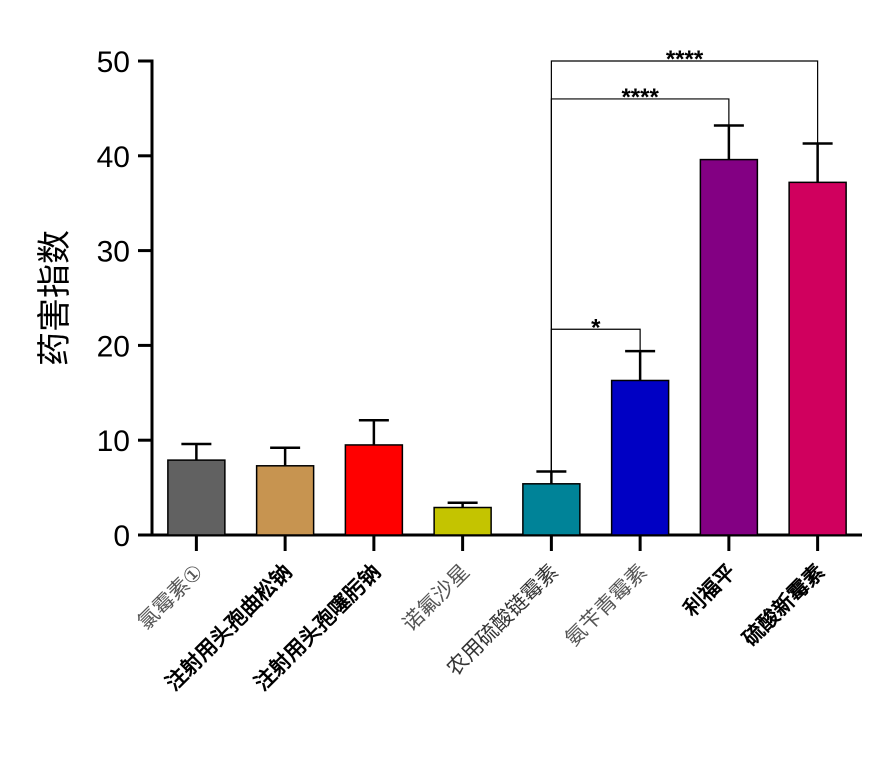 The height and width of the screenshot is (757, 886). I want to click on y-ticks: 0 10 20 30 40 50, so click(124, 299).